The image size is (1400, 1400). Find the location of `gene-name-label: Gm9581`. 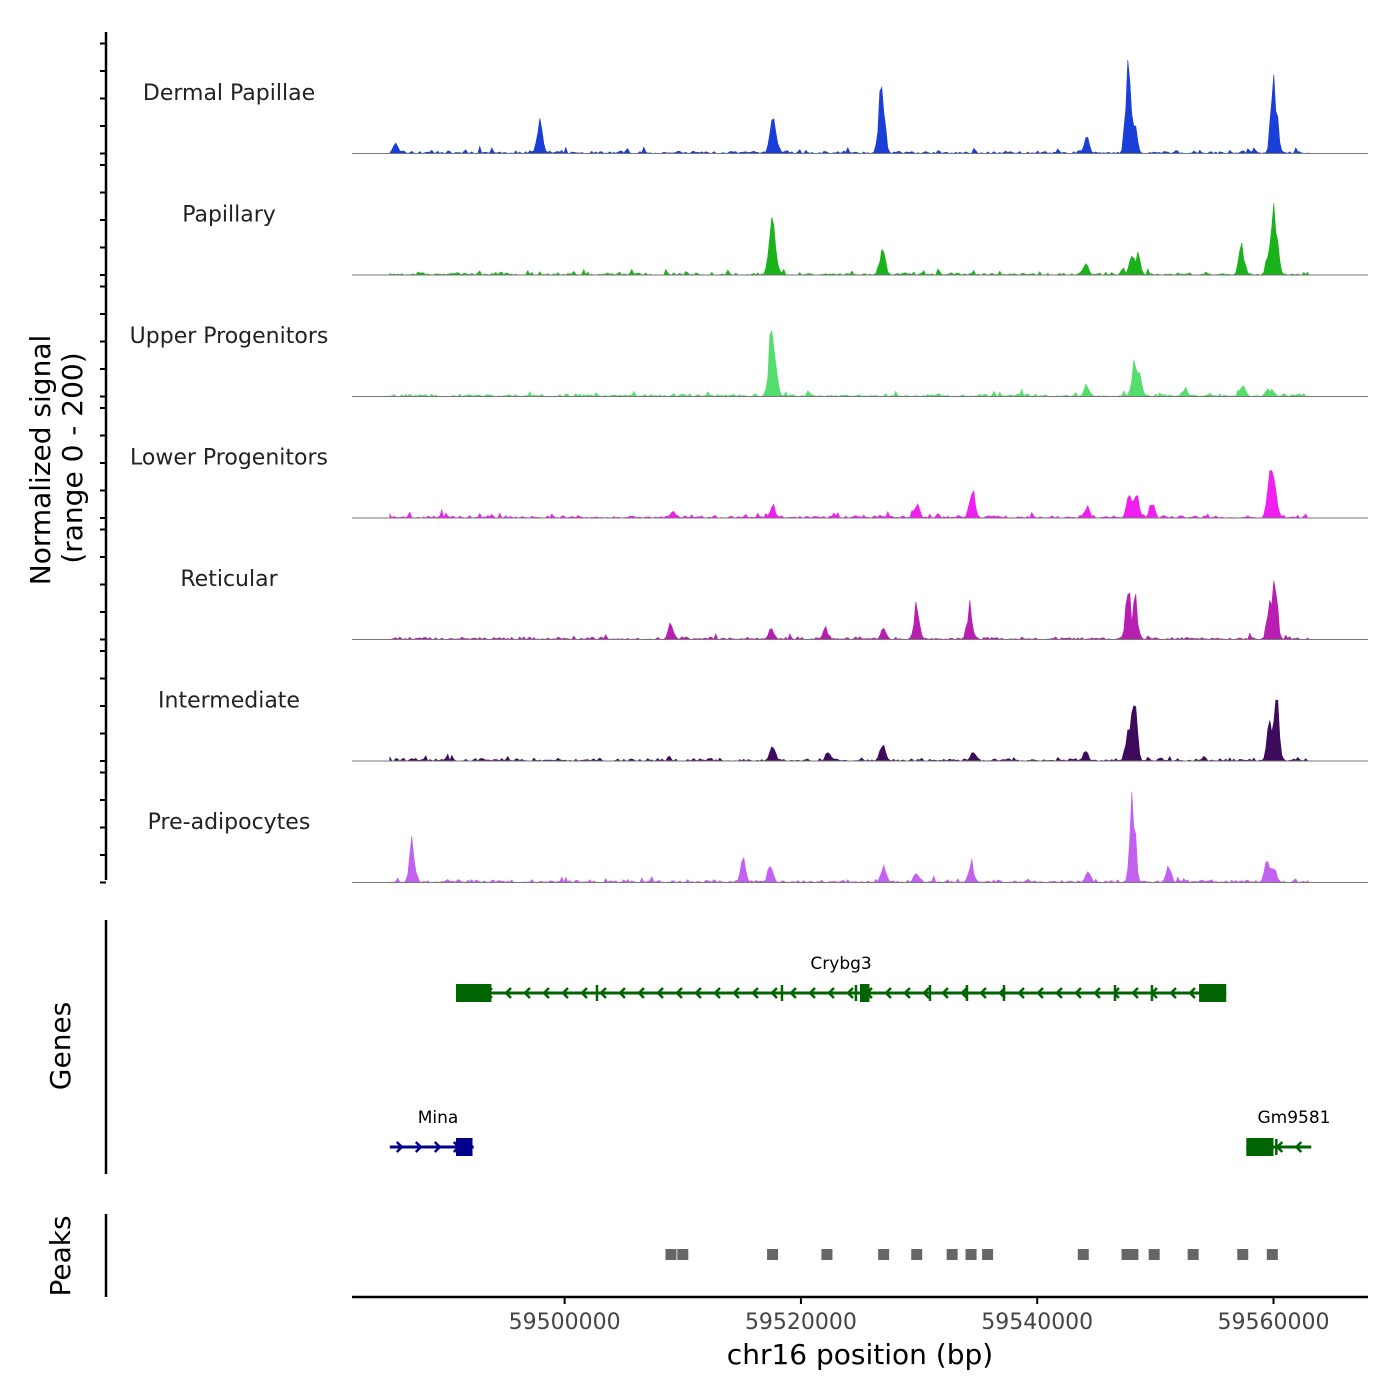

gene-name-label: Gm9581 is located at coordinates (1294, 1118).